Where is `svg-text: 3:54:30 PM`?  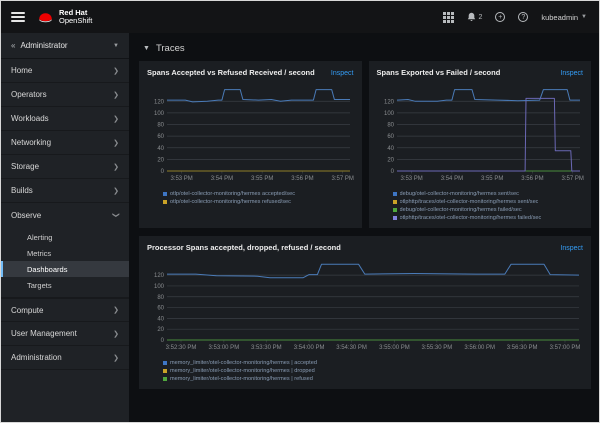 svg-text: 3:54:30 PM is located at coordinates (351, 348).